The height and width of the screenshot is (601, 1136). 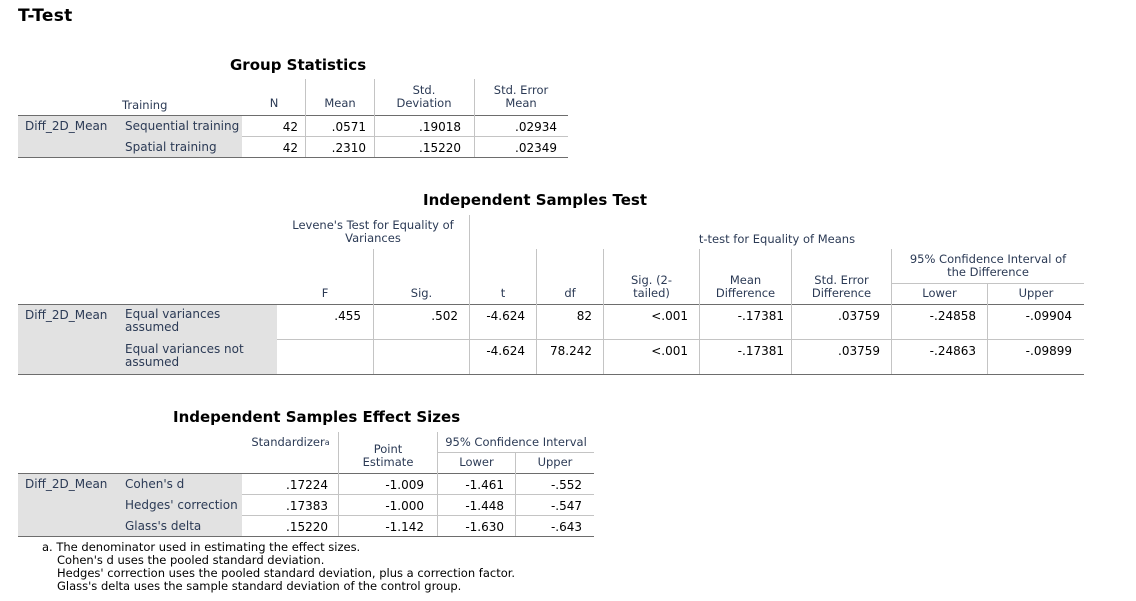 I want to click on header-mean-difference: Mean Difference, so click(x=745, y=286).